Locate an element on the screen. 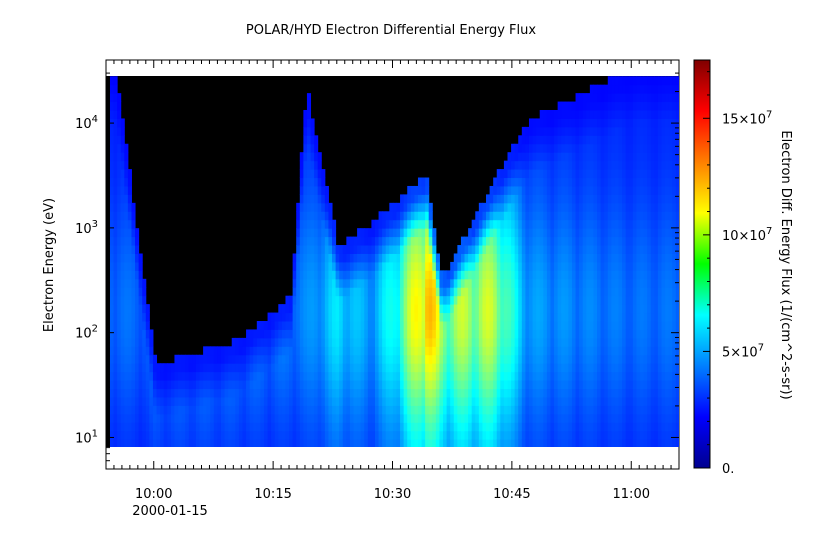 The height and width of the screenshot is (544, 828). y-tick-label: 103 is located at coordinates (86, 228).